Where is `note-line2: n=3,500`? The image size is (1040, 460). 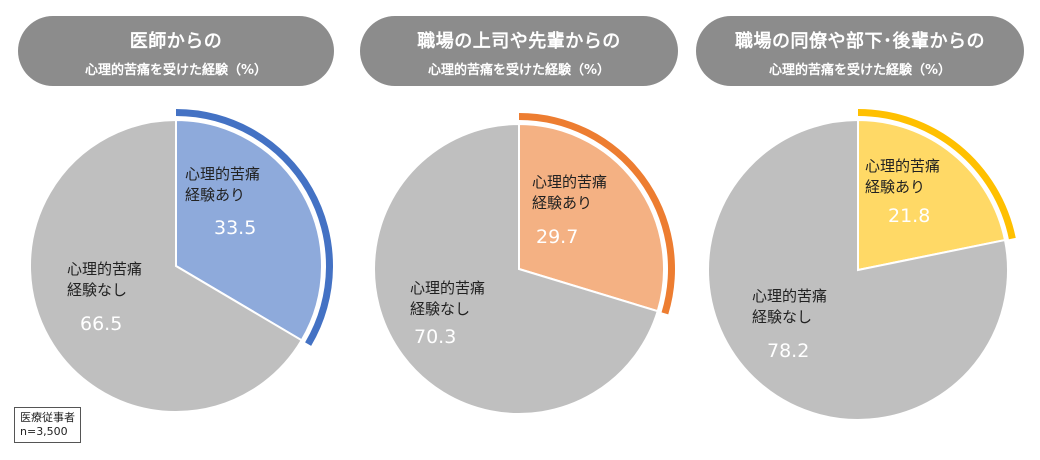 note-line2: n=3,500 is located at coordinates (44, 431).